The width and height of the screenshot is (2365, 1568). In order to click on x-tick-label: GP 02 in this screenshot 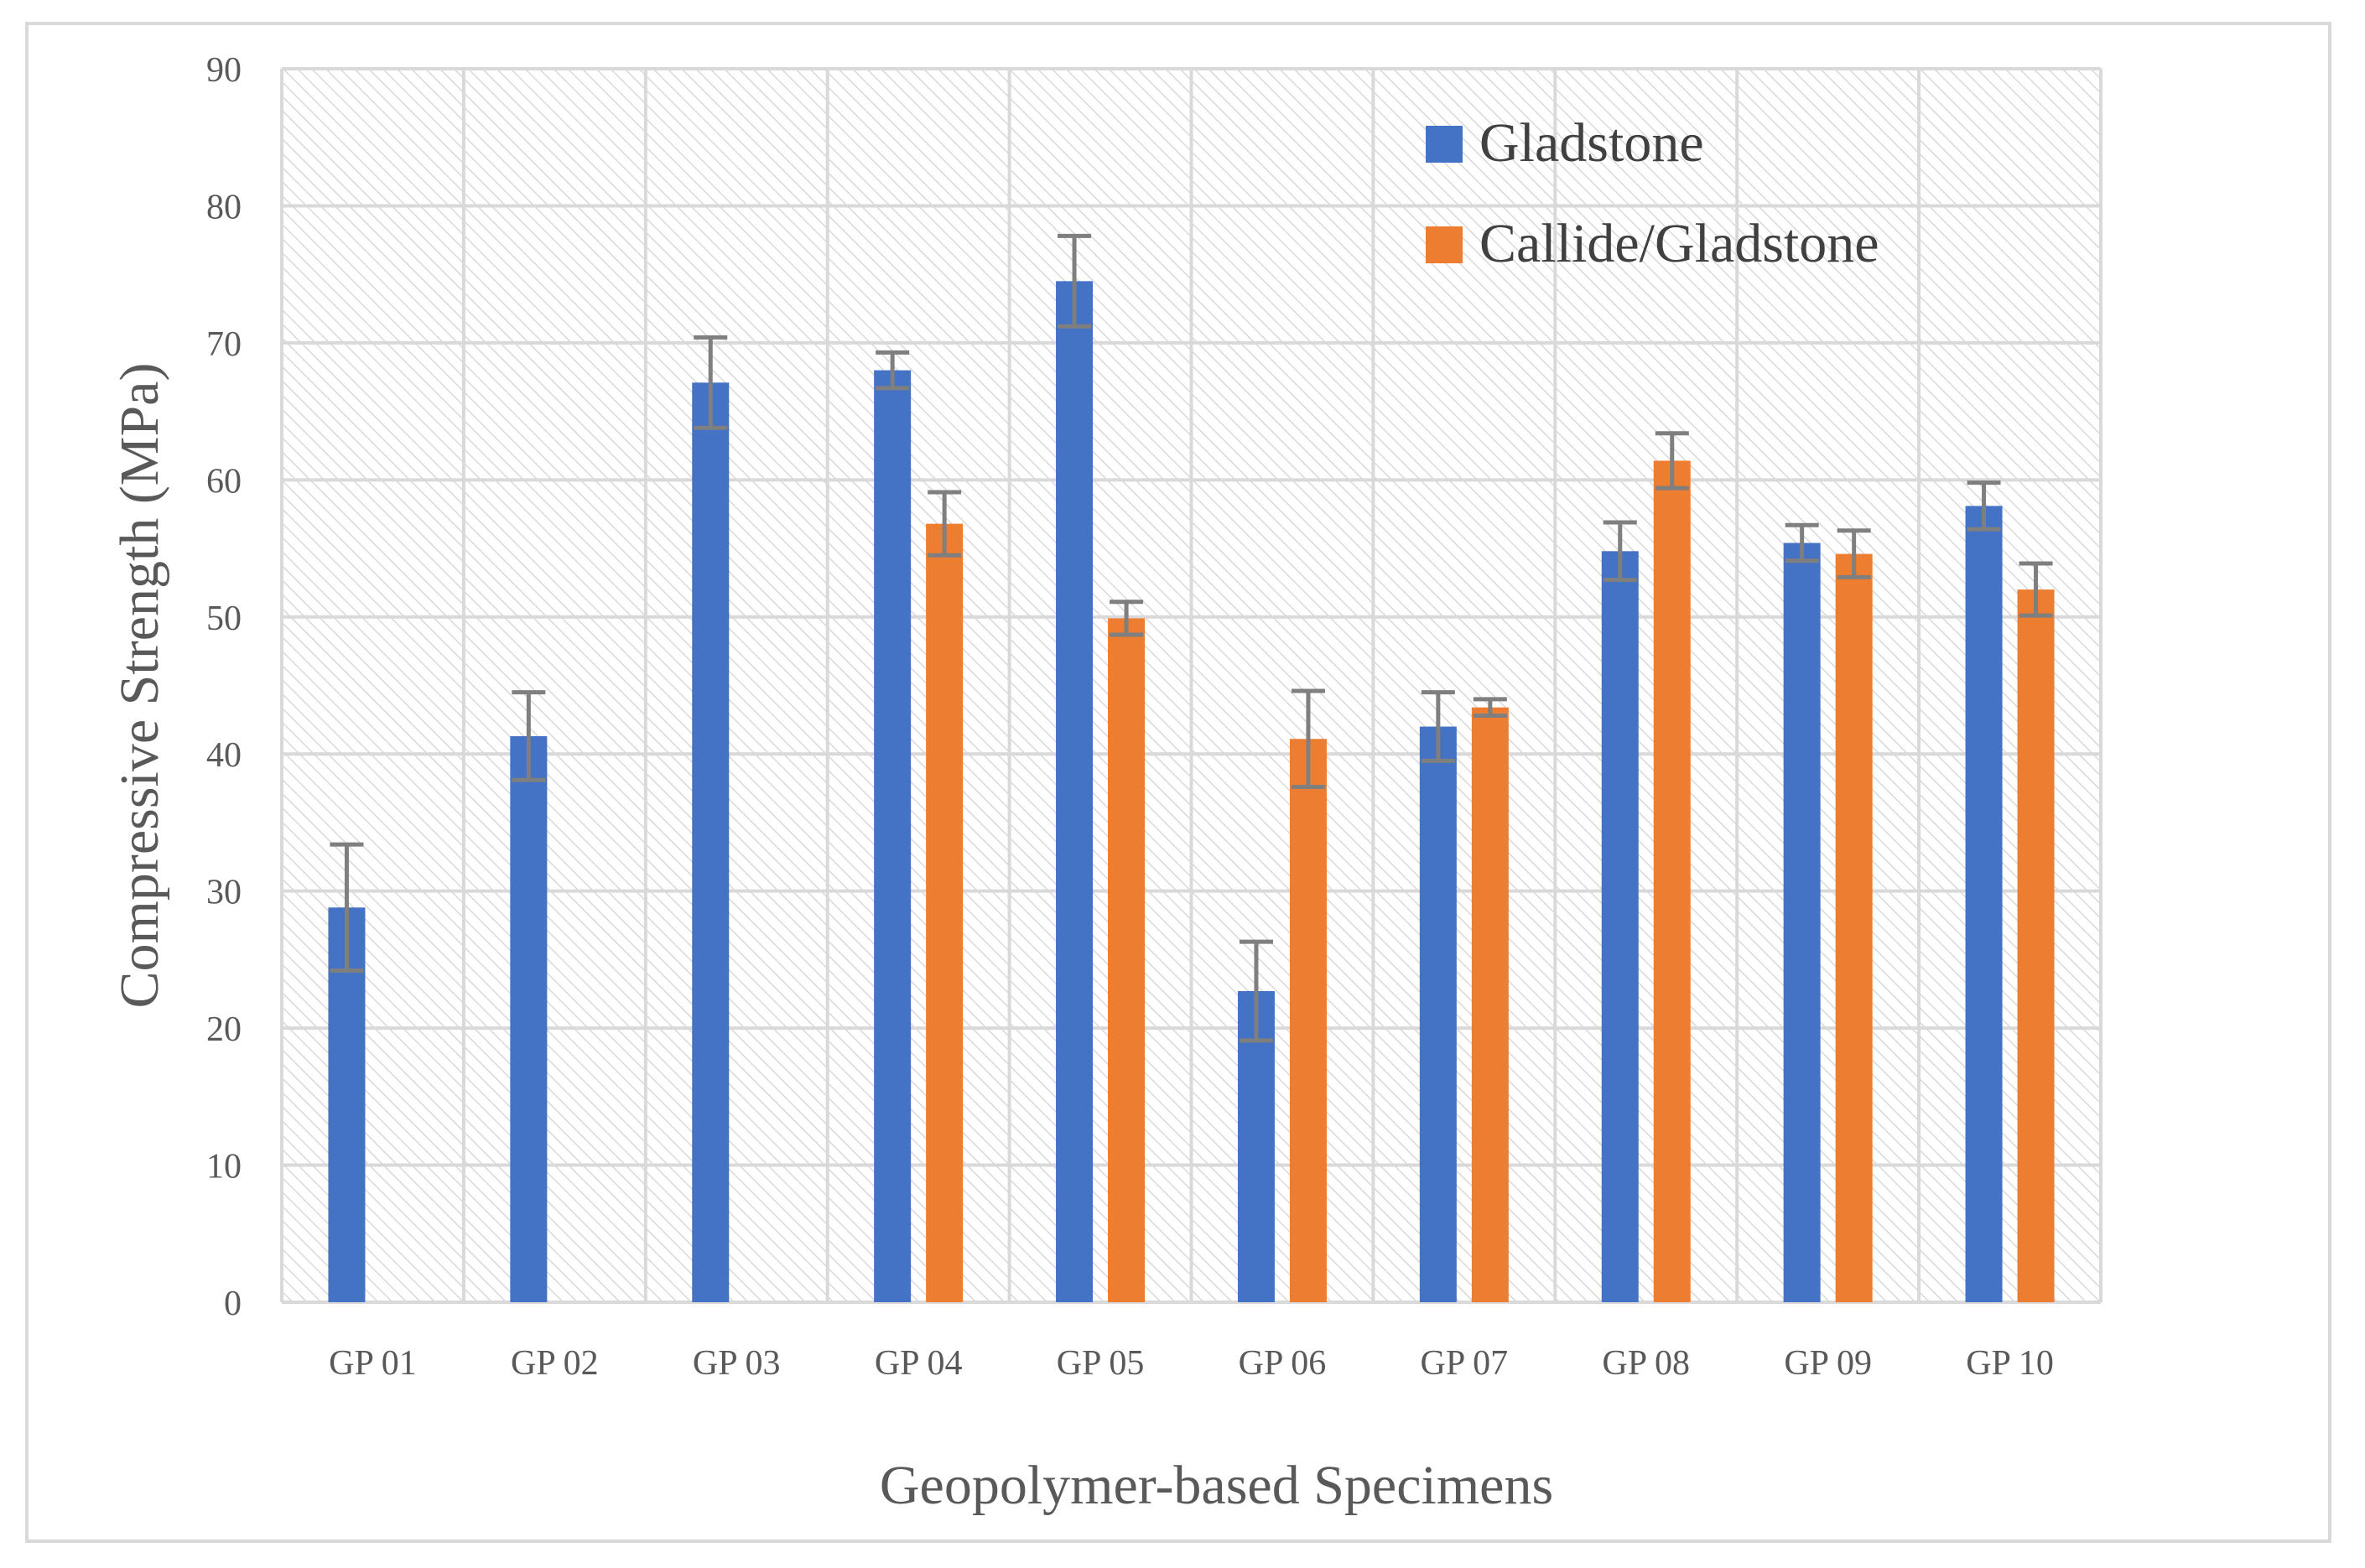, I will do `click(555, 1363)`.